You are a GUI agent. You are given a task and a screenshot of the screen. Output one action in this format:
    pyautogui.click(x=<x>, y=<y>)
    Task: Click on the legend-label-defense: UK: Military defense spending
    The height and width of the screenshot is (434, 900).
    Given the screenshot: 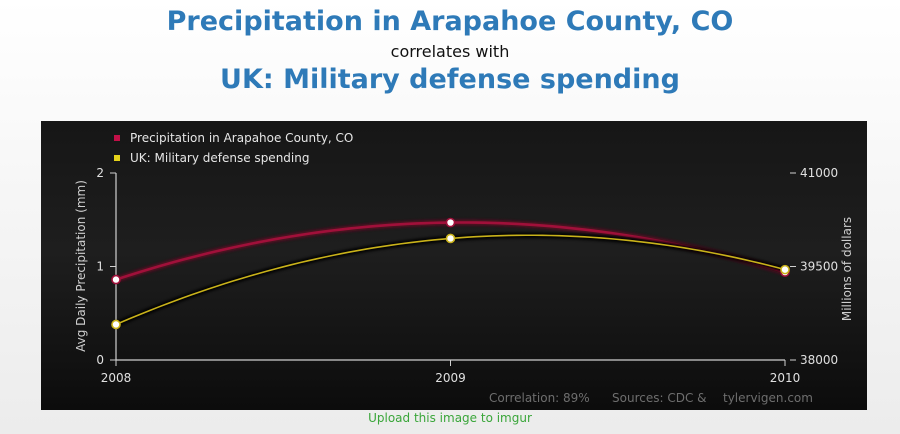 What is the action you would take?
    pyautogui.click(x=219, y=158)
    